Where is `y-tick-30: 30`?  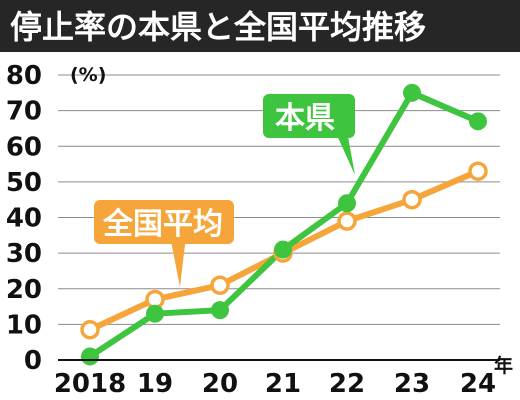
y-tick-30: 30 is located at coordinates (24, 254).